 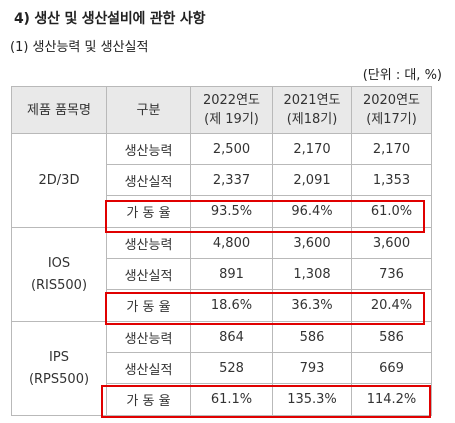 What do you see at coordinates (59, 110) in the screenshot?
I see `header-product: 제품 품목명` at bounding box center [59, 110].